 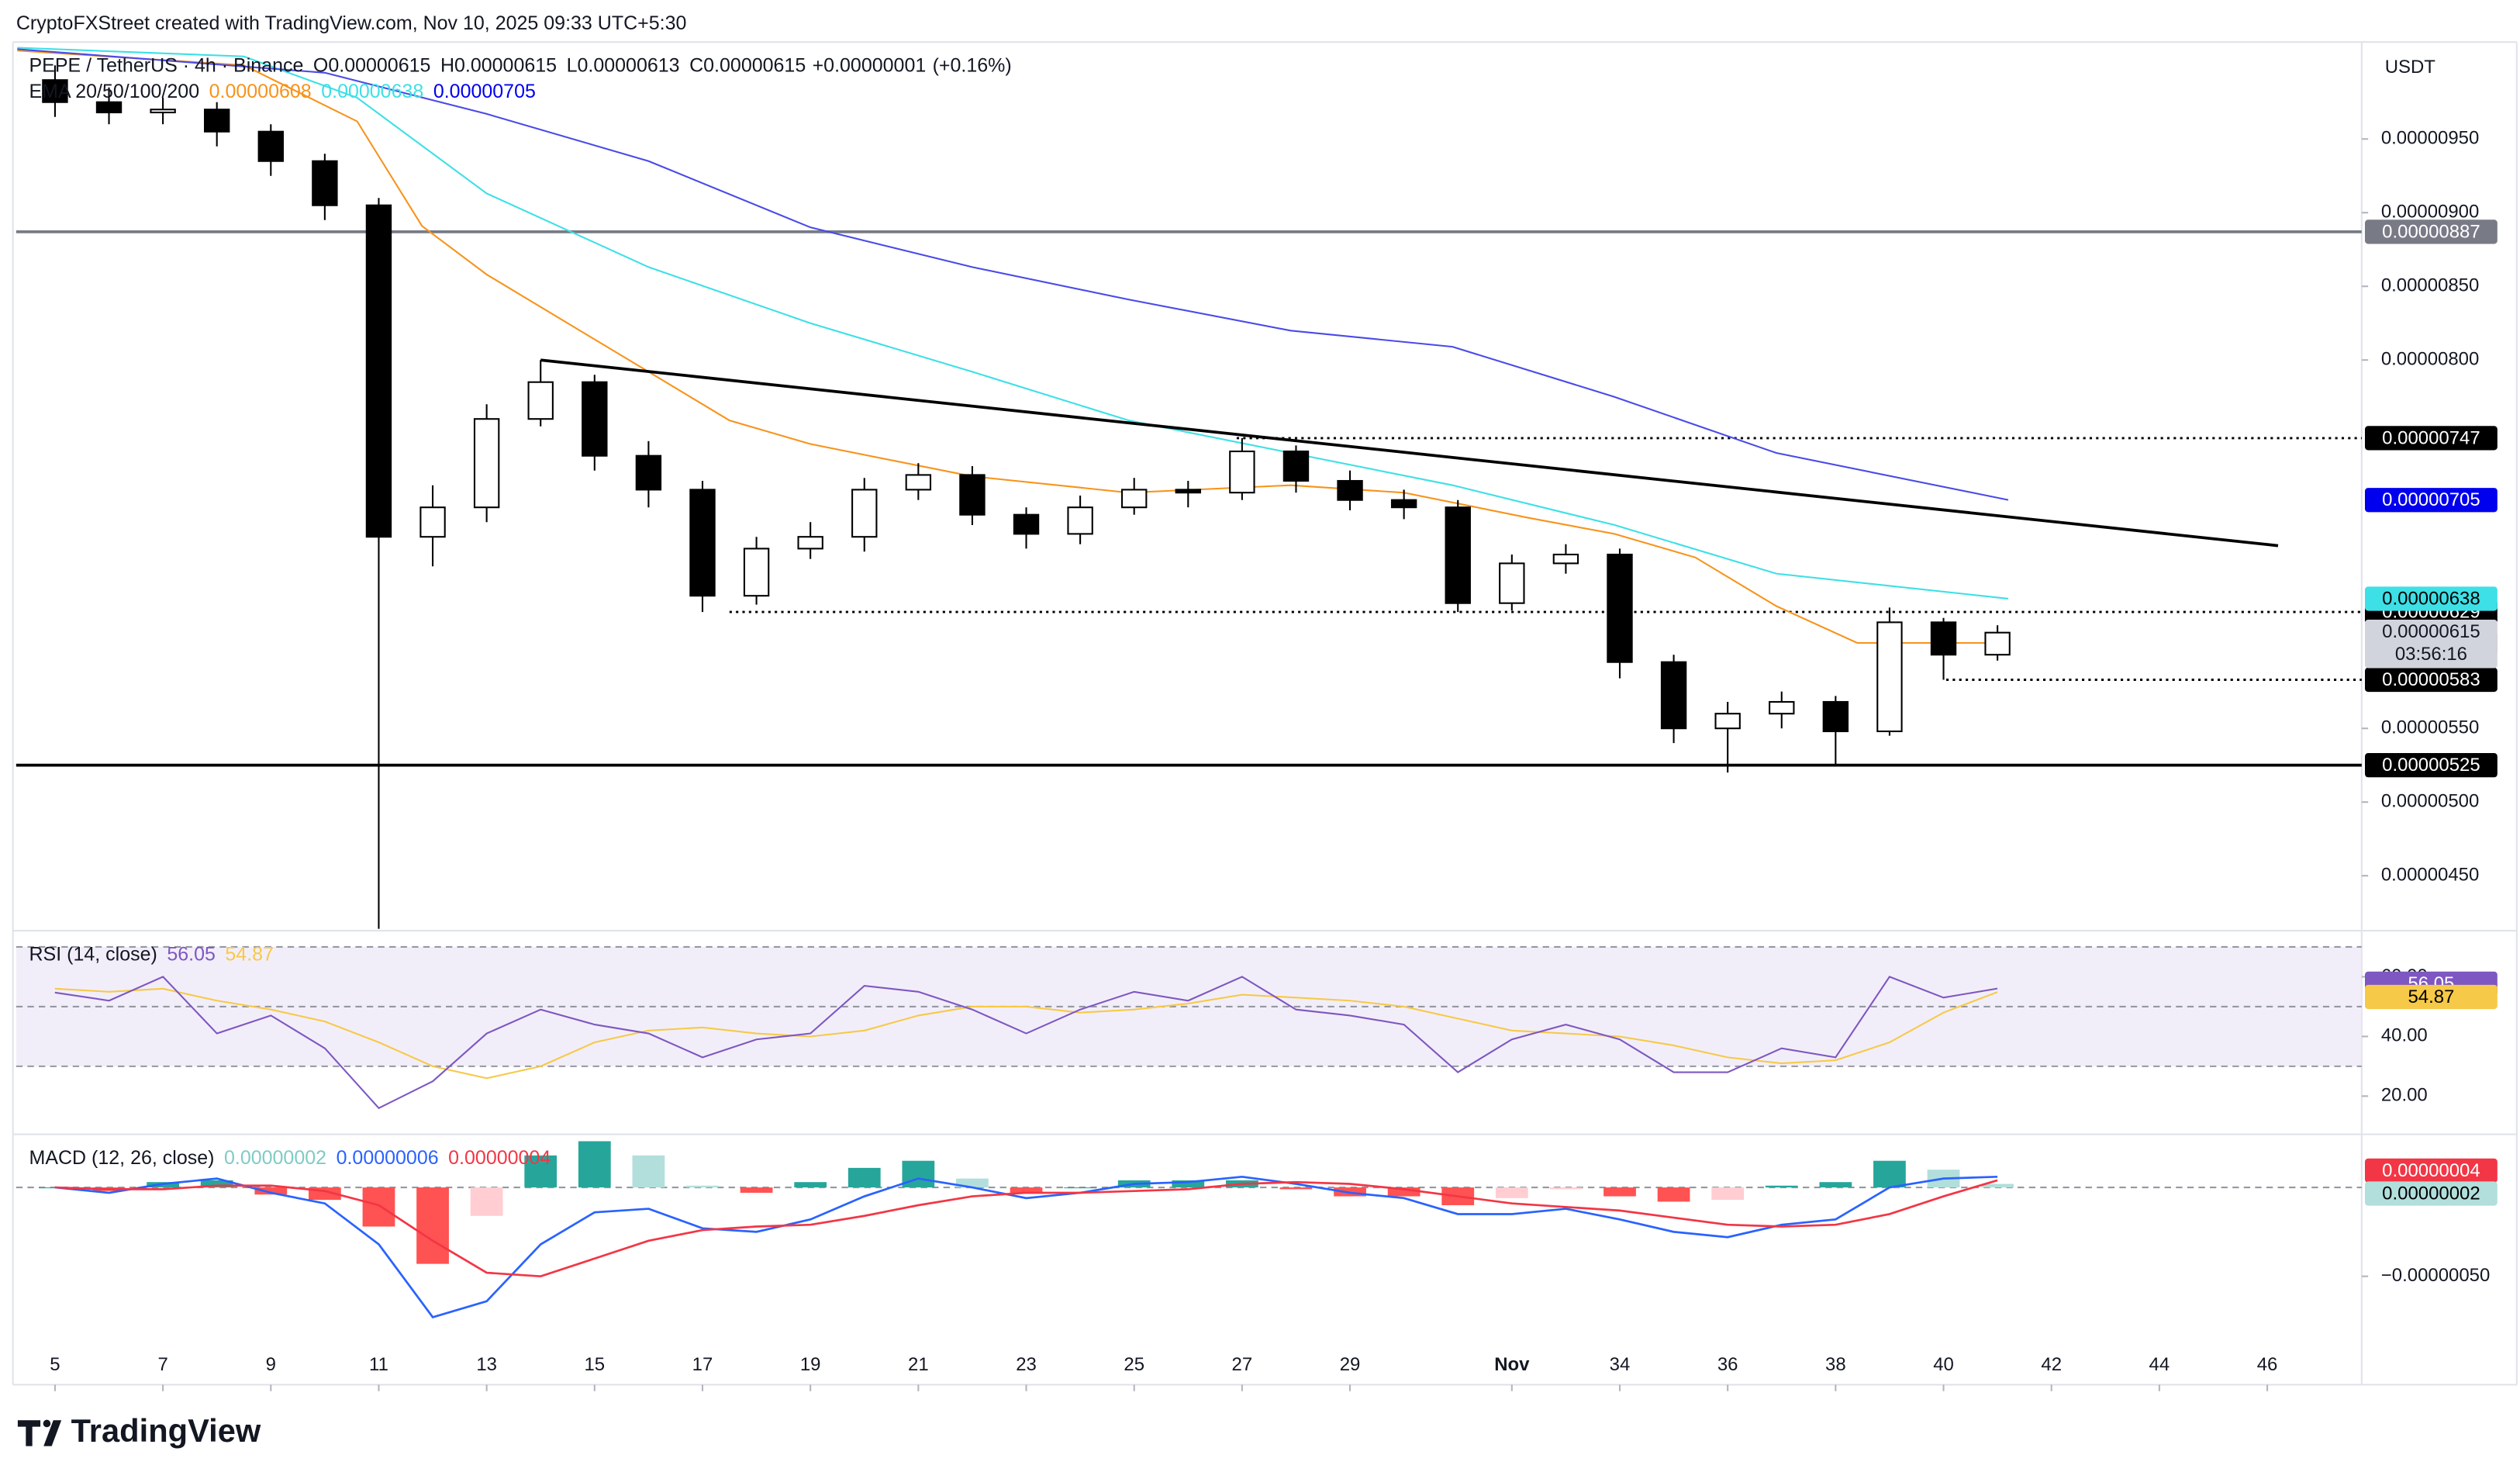 I want to click on price-tag-label: 0.00000004, so click(x=2431, y=1170).